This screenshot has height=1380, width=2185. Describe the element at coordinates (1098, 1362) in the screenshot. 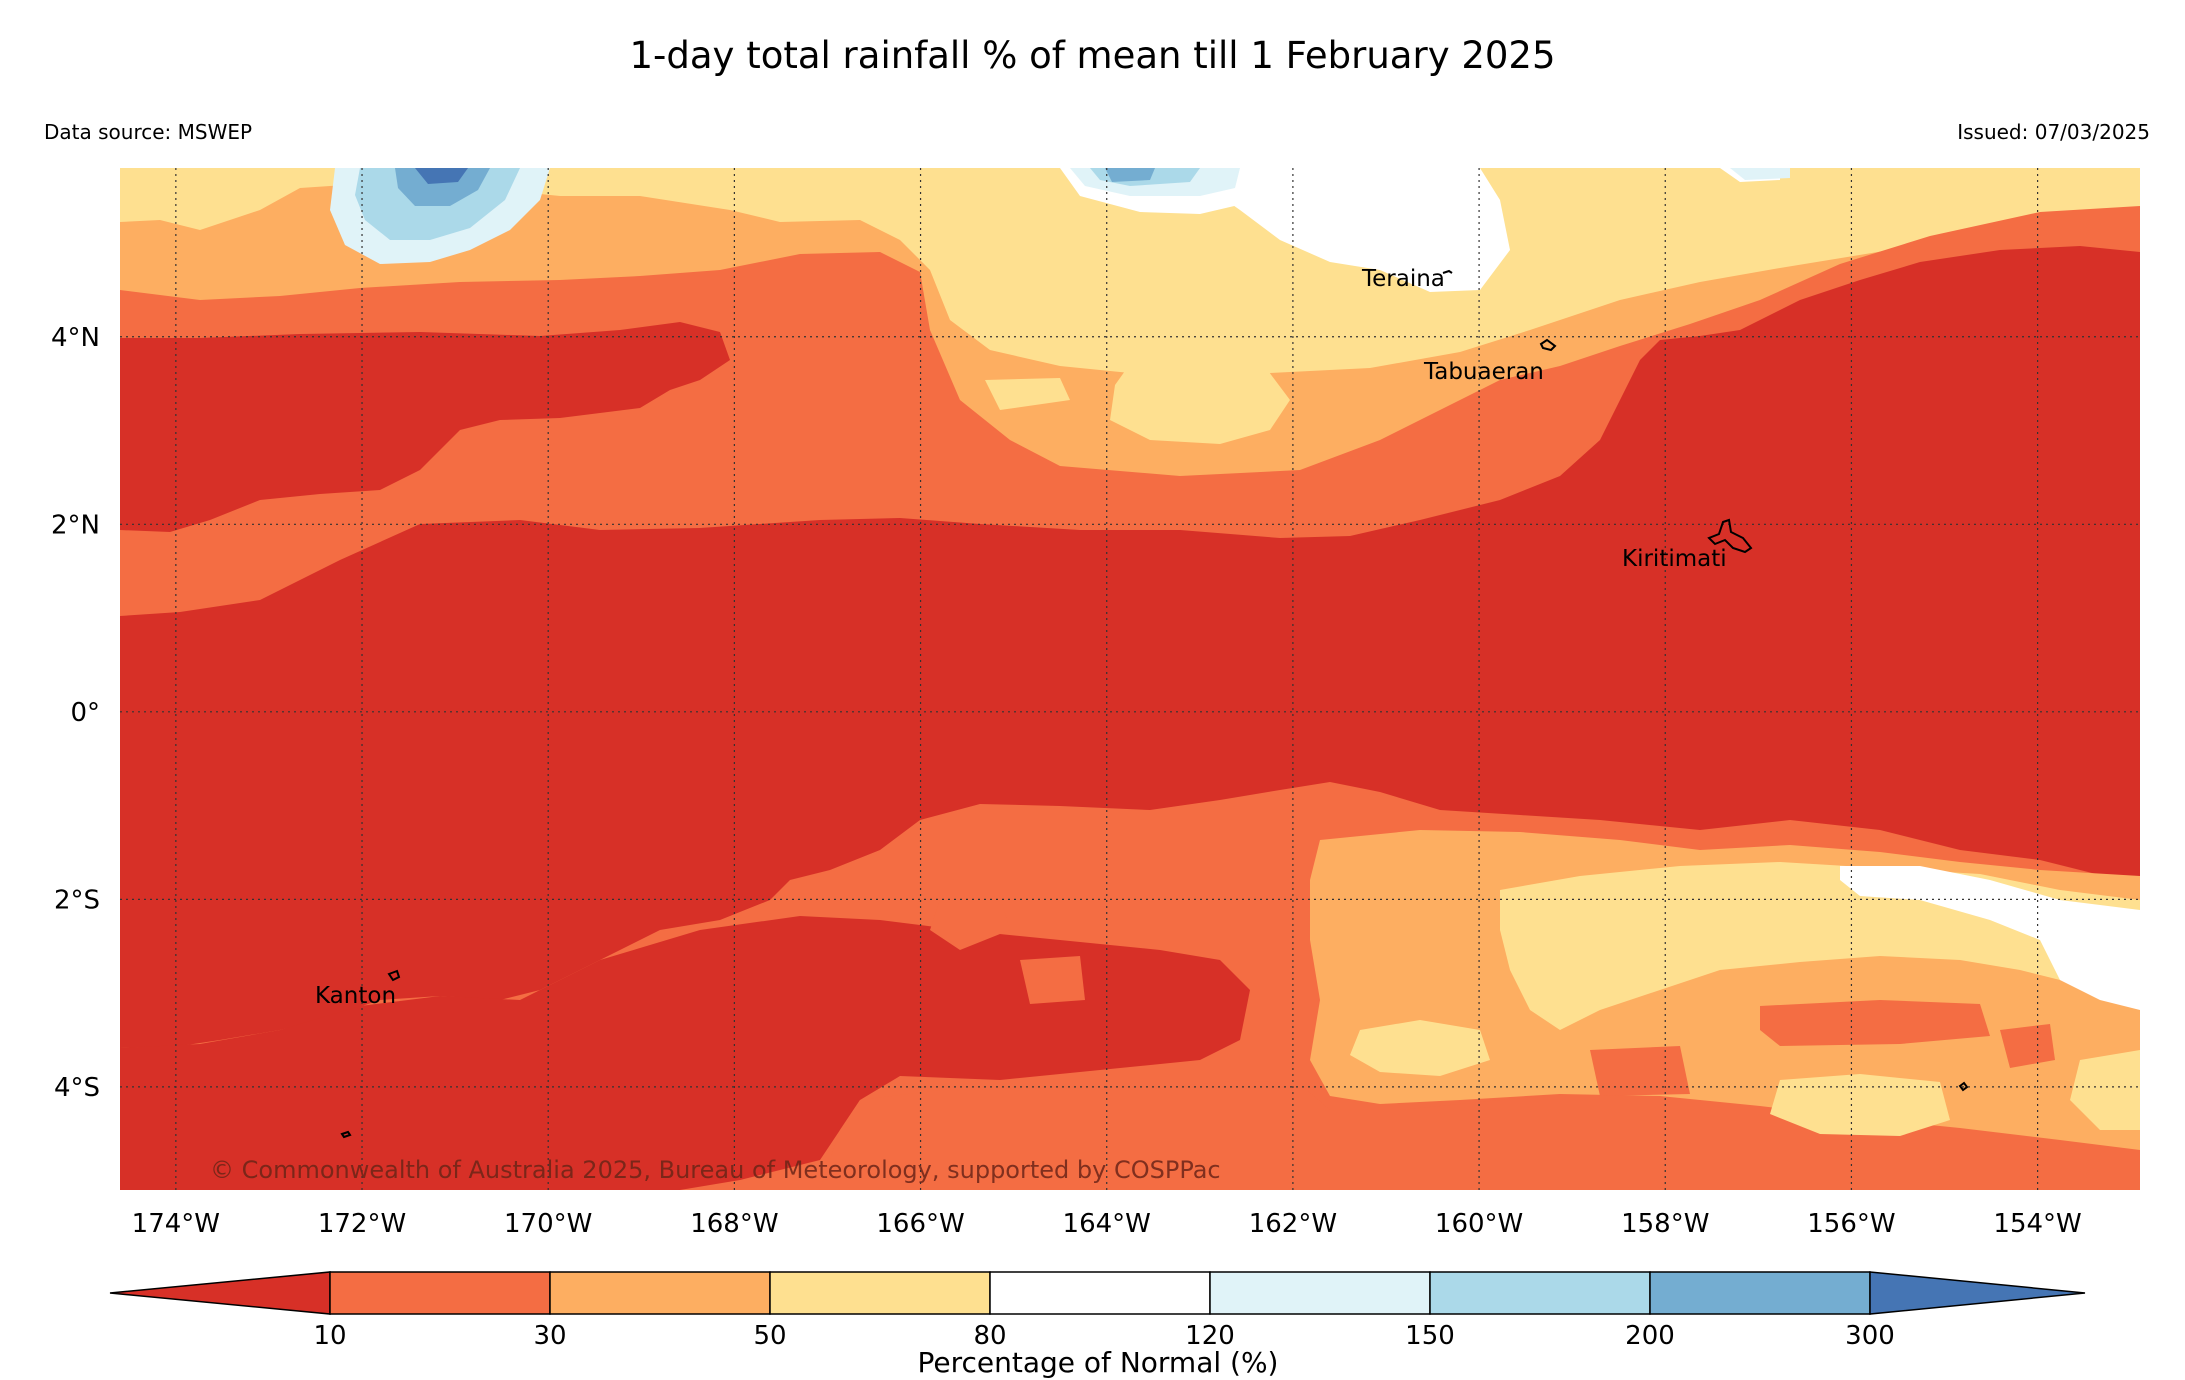

I see `colorbar-title: Percentage of Normal (%)` at that location.